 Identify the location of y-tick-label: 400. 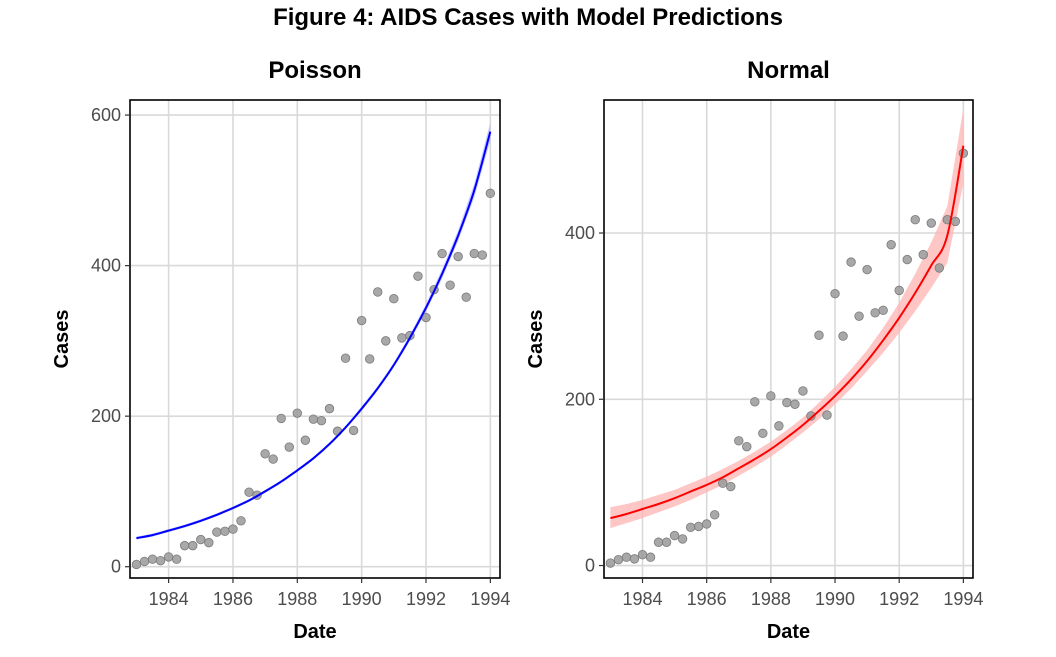
(106, 266).